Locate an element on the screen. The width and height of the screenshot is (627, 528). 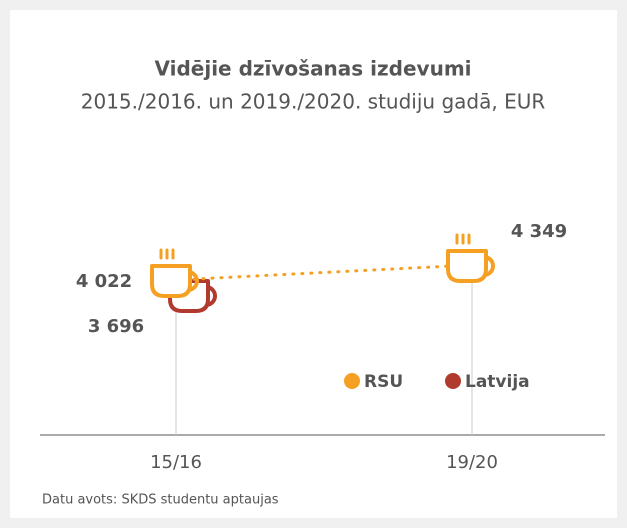
legend-label: RSU is located at coordinates (383, 382).